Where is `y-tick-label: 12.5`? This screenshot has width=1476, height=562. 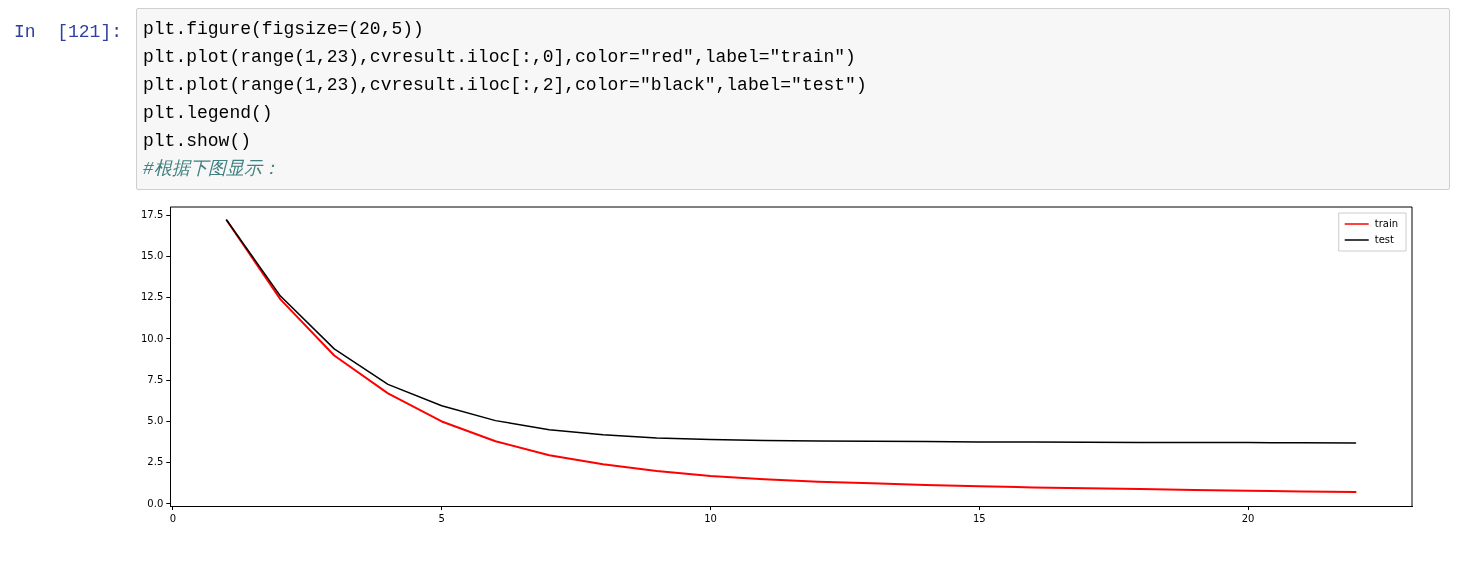 y-tick-label: 12.5 is located at coordinates (152, 297).